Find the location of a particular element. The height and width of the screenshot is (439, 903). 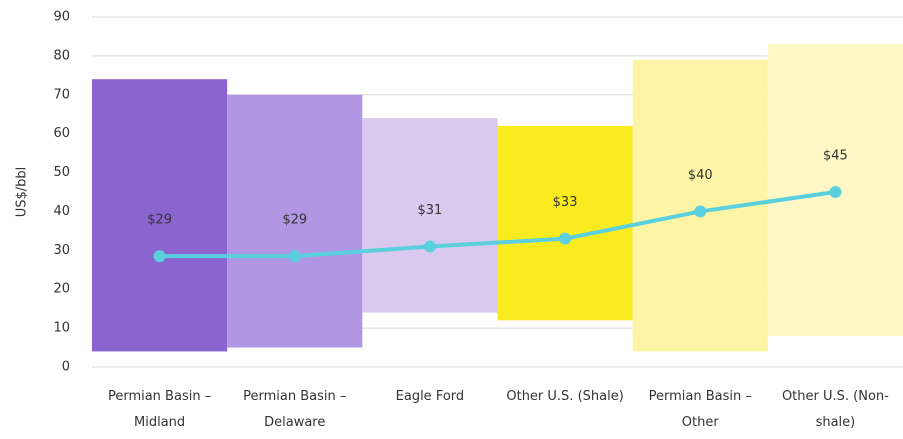

data-label: $40 is located at coordinates (700, 175).